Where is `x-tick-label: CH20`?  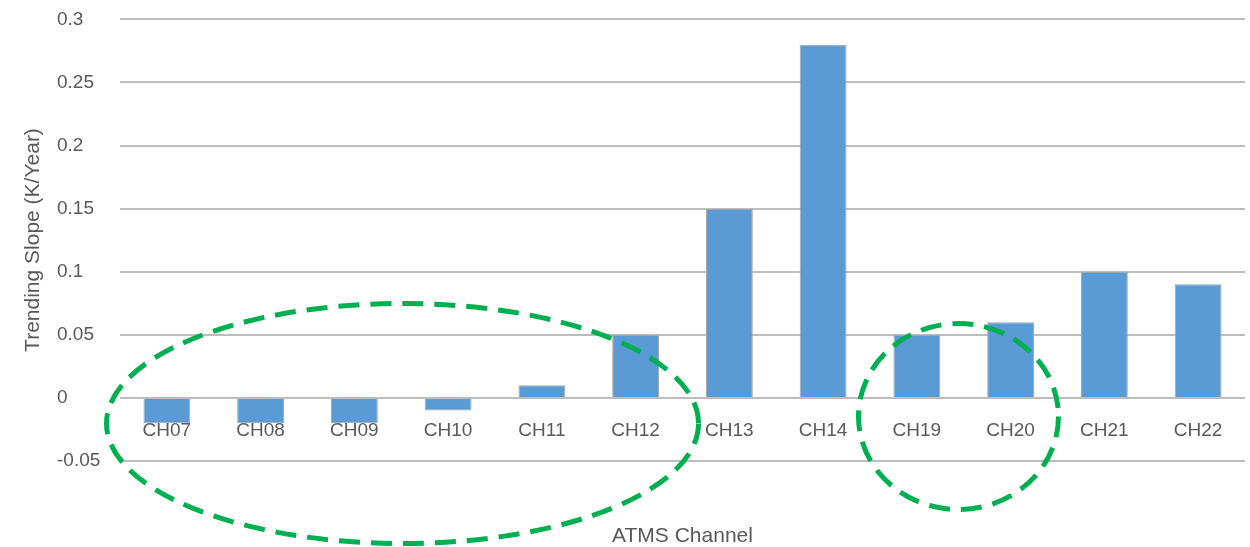 x-tick-label: CH20 is located at coordinates (1010, 429).